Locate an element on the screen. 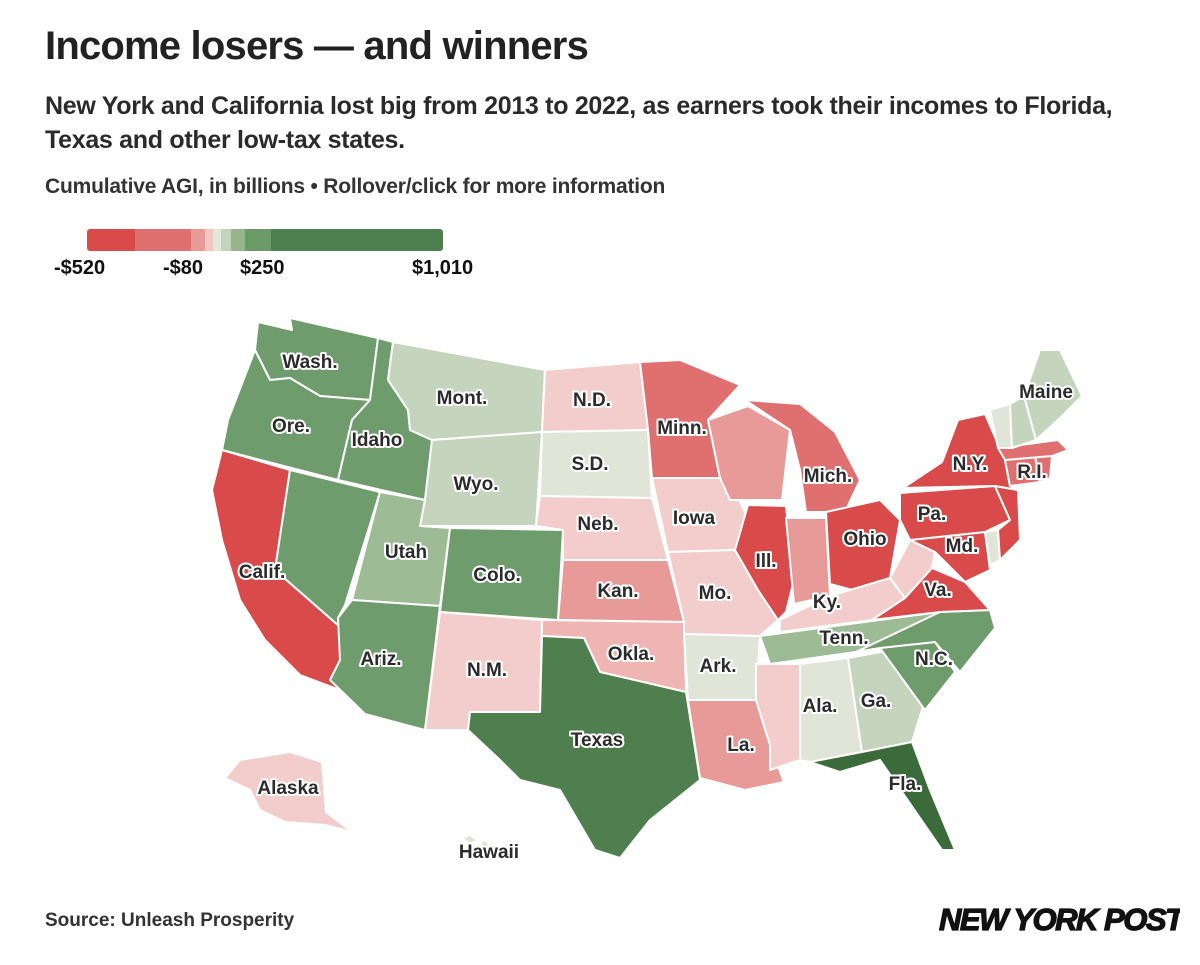 This screenshot has width=1200, height=965. state-label: Fla. is located at coordinates (905, 784).